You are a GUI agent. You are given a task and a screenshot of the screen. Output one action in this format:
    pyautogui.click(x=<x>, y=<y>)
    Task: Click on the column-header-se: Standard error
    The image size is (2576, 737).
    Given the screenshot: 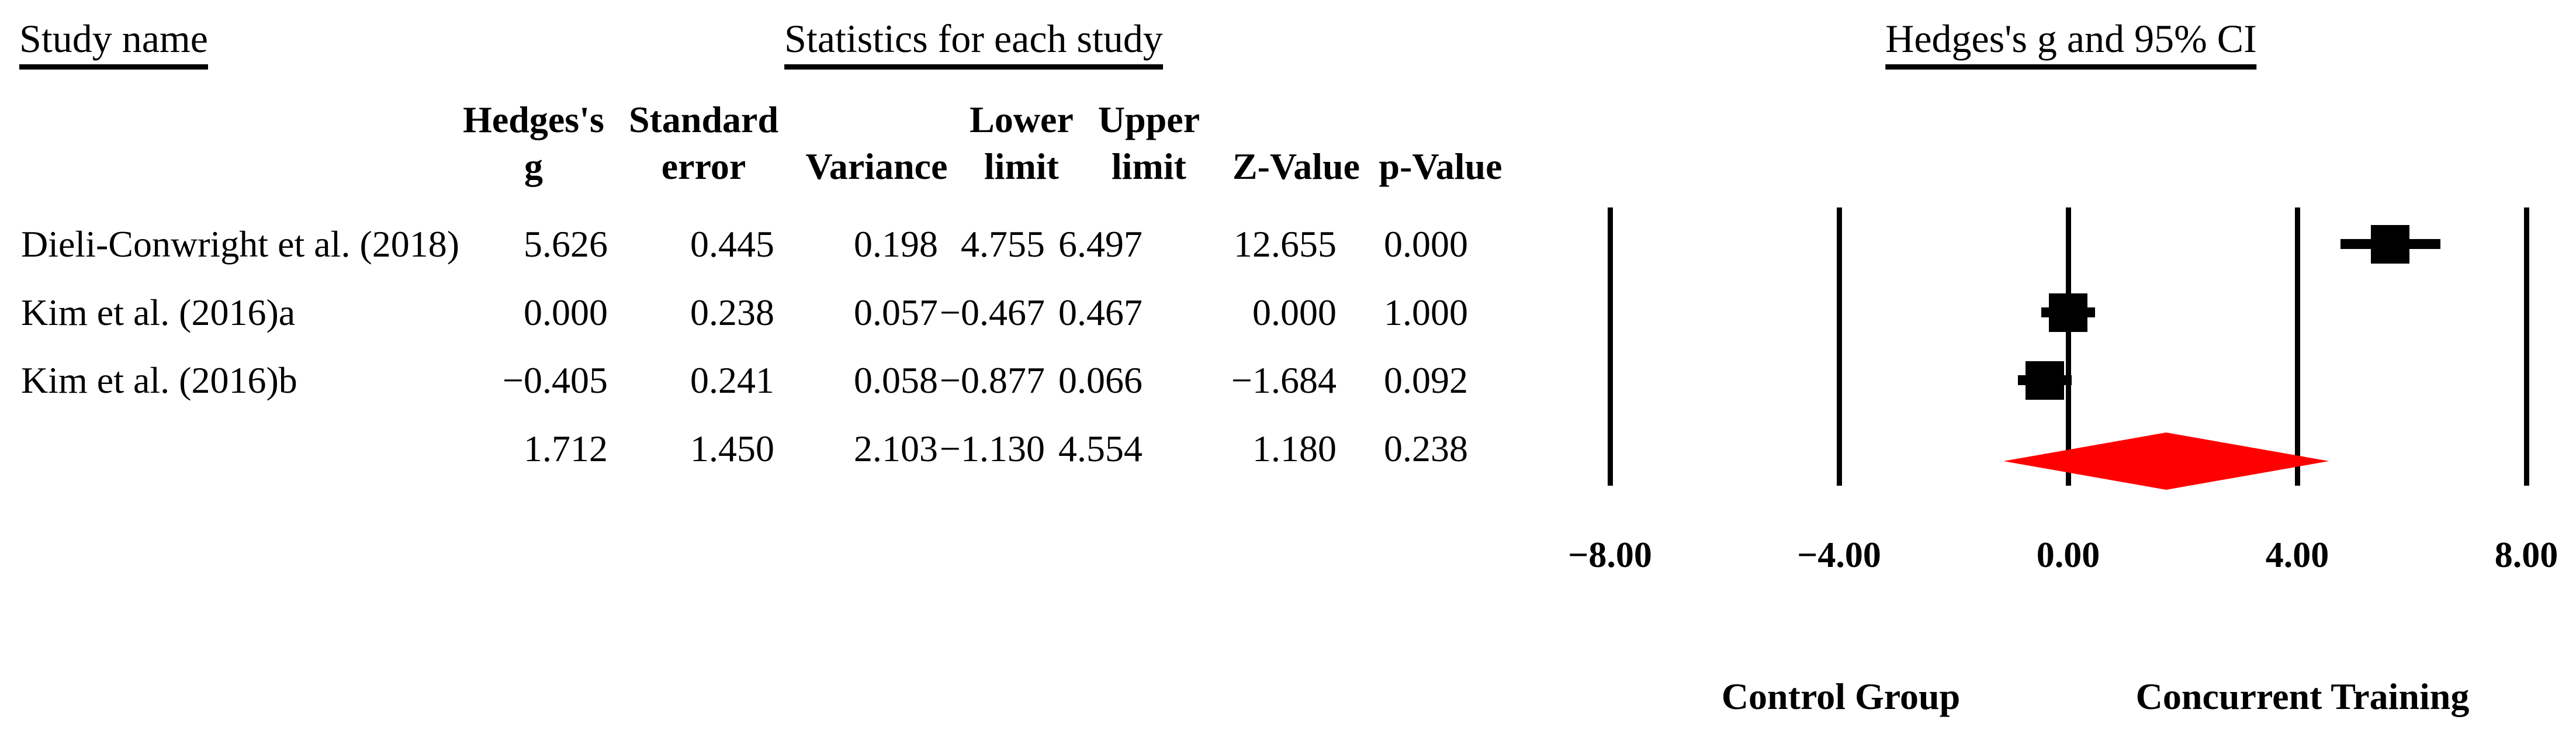 What is the action you would take?
    pyautogui.click(x=703, y=143)
    